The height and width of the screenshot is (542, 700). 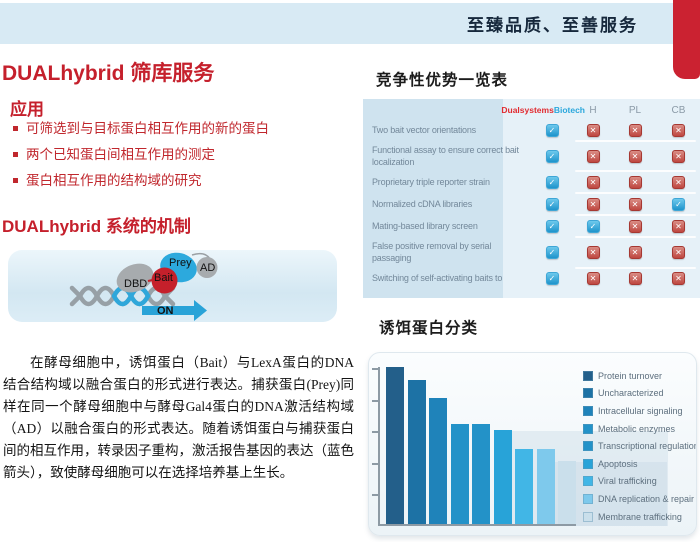 What do you see at coordinates (477, 525) in the screenshot?
I see `x-axis` at bounding box center [477, 525].